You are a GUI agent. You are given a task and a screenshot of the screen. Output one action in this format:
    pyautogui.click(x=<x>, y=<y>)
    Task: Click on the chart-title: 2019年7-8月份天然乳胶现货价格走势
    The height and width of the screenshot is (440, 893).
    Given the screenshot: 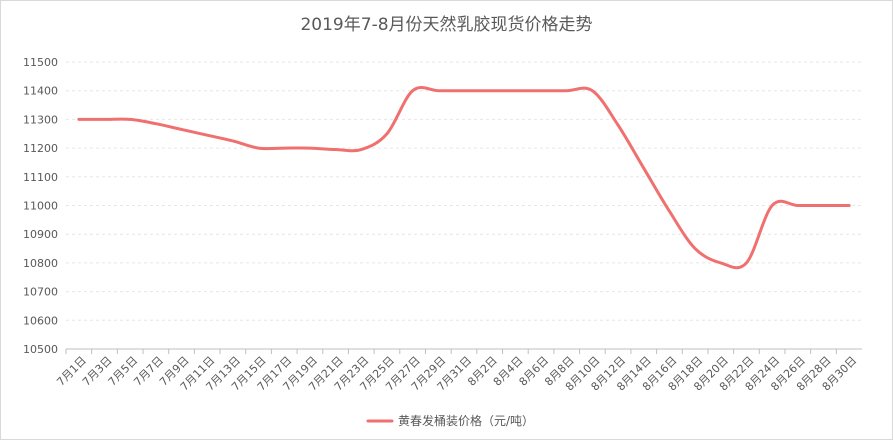 What is the action you would take?
    pyautogui.click(x=446, y=25)
    